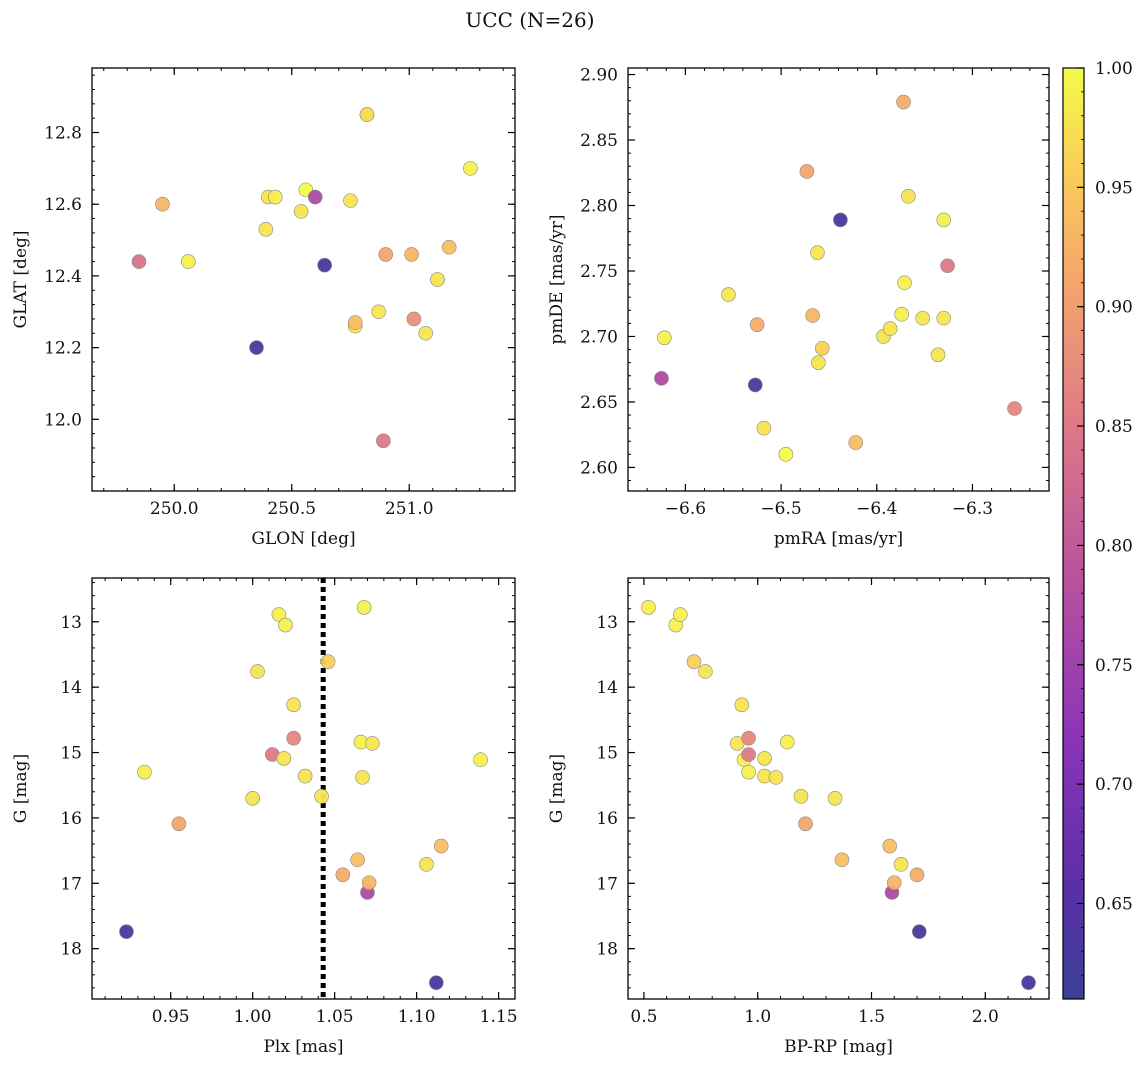 This screenshot has height=1067, width=1148. Describe the element at coordinates (1073, 533) in the screenshot. I see `colorbar-gradient` at that location.